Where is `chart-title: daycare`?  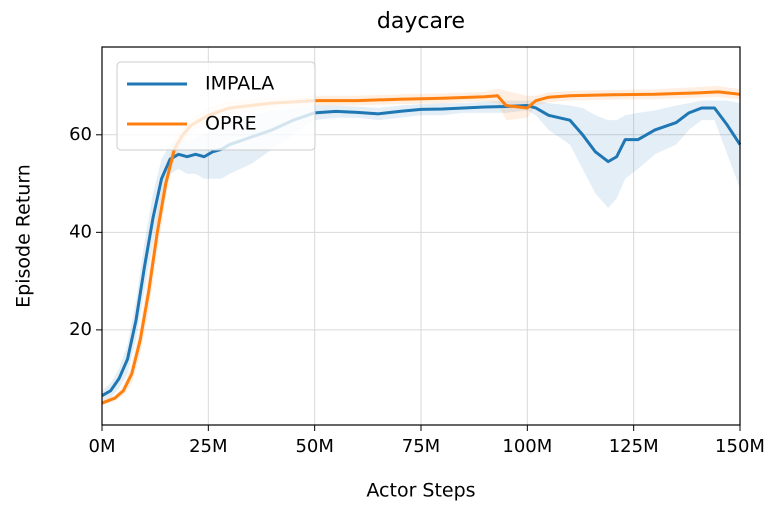
chart-title: daycare is located at coordinates (421, 21).